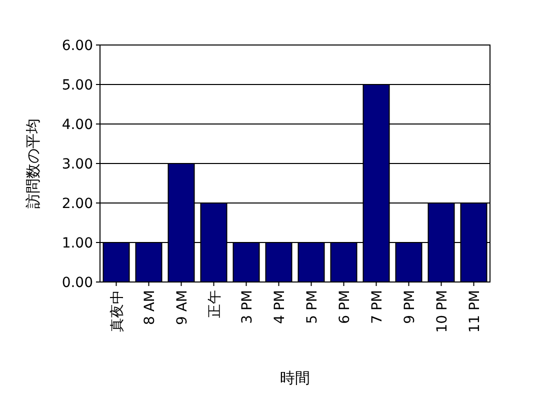 Image resolution: width=548 pixels, height=398 pixels. What do you see at coordinates (280, 307) in the screenshot?
I see `x-tick-label: 4 PM` at bounding box center [280, 307].